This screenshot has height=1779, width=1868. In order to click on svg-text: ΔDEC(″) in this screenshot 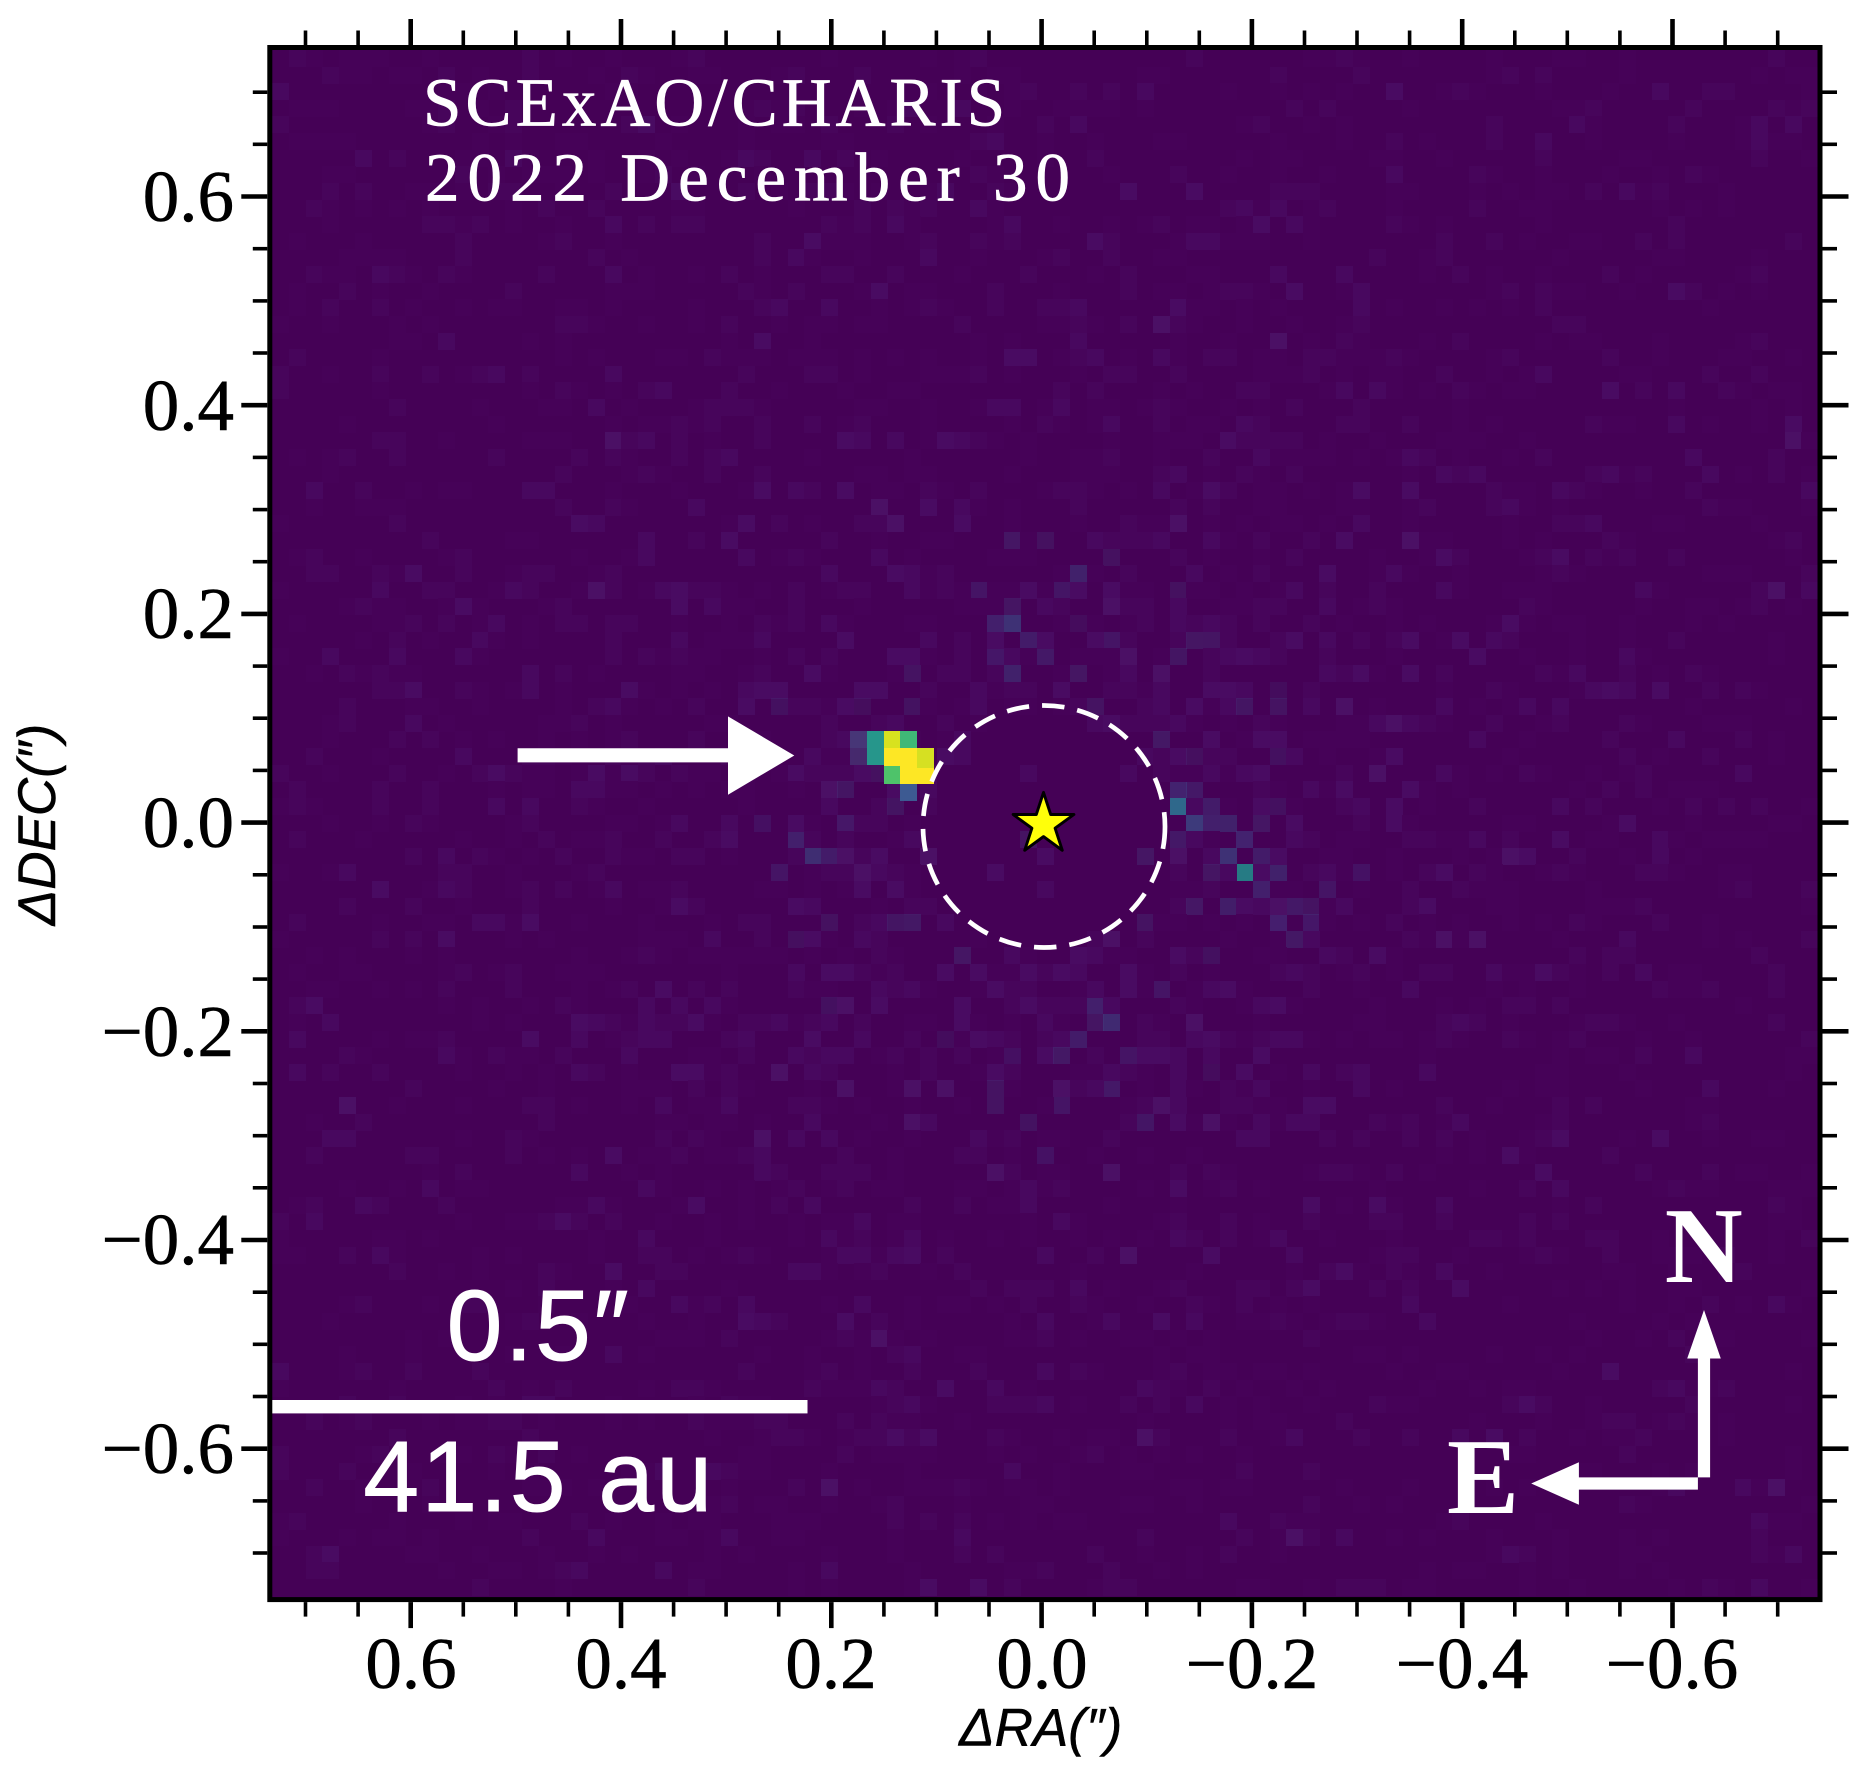, I will do `click(37, 826)`.